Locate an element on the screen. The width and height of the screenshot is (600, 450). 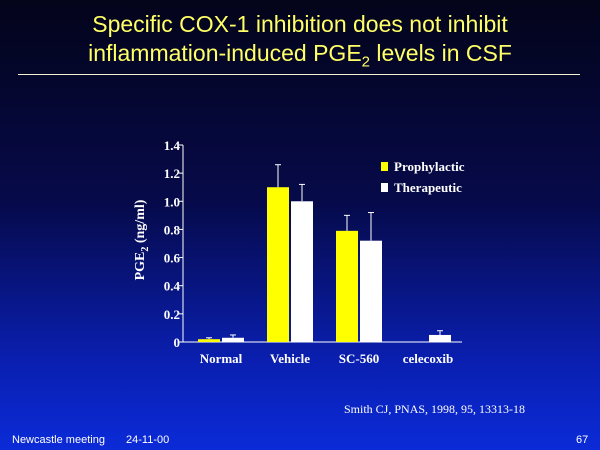
y-tick-label: 0 is located at coordinates (177, 342).